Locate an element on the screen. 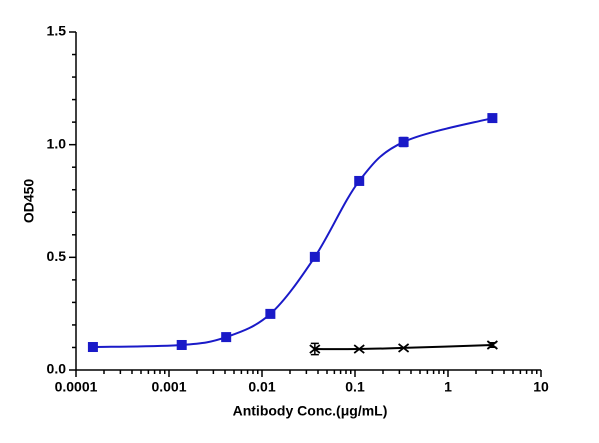 Image resolution: width=599 pixels, height=443 pixels. x-tick-label: 0.001 is located at coordinates (168, 387).